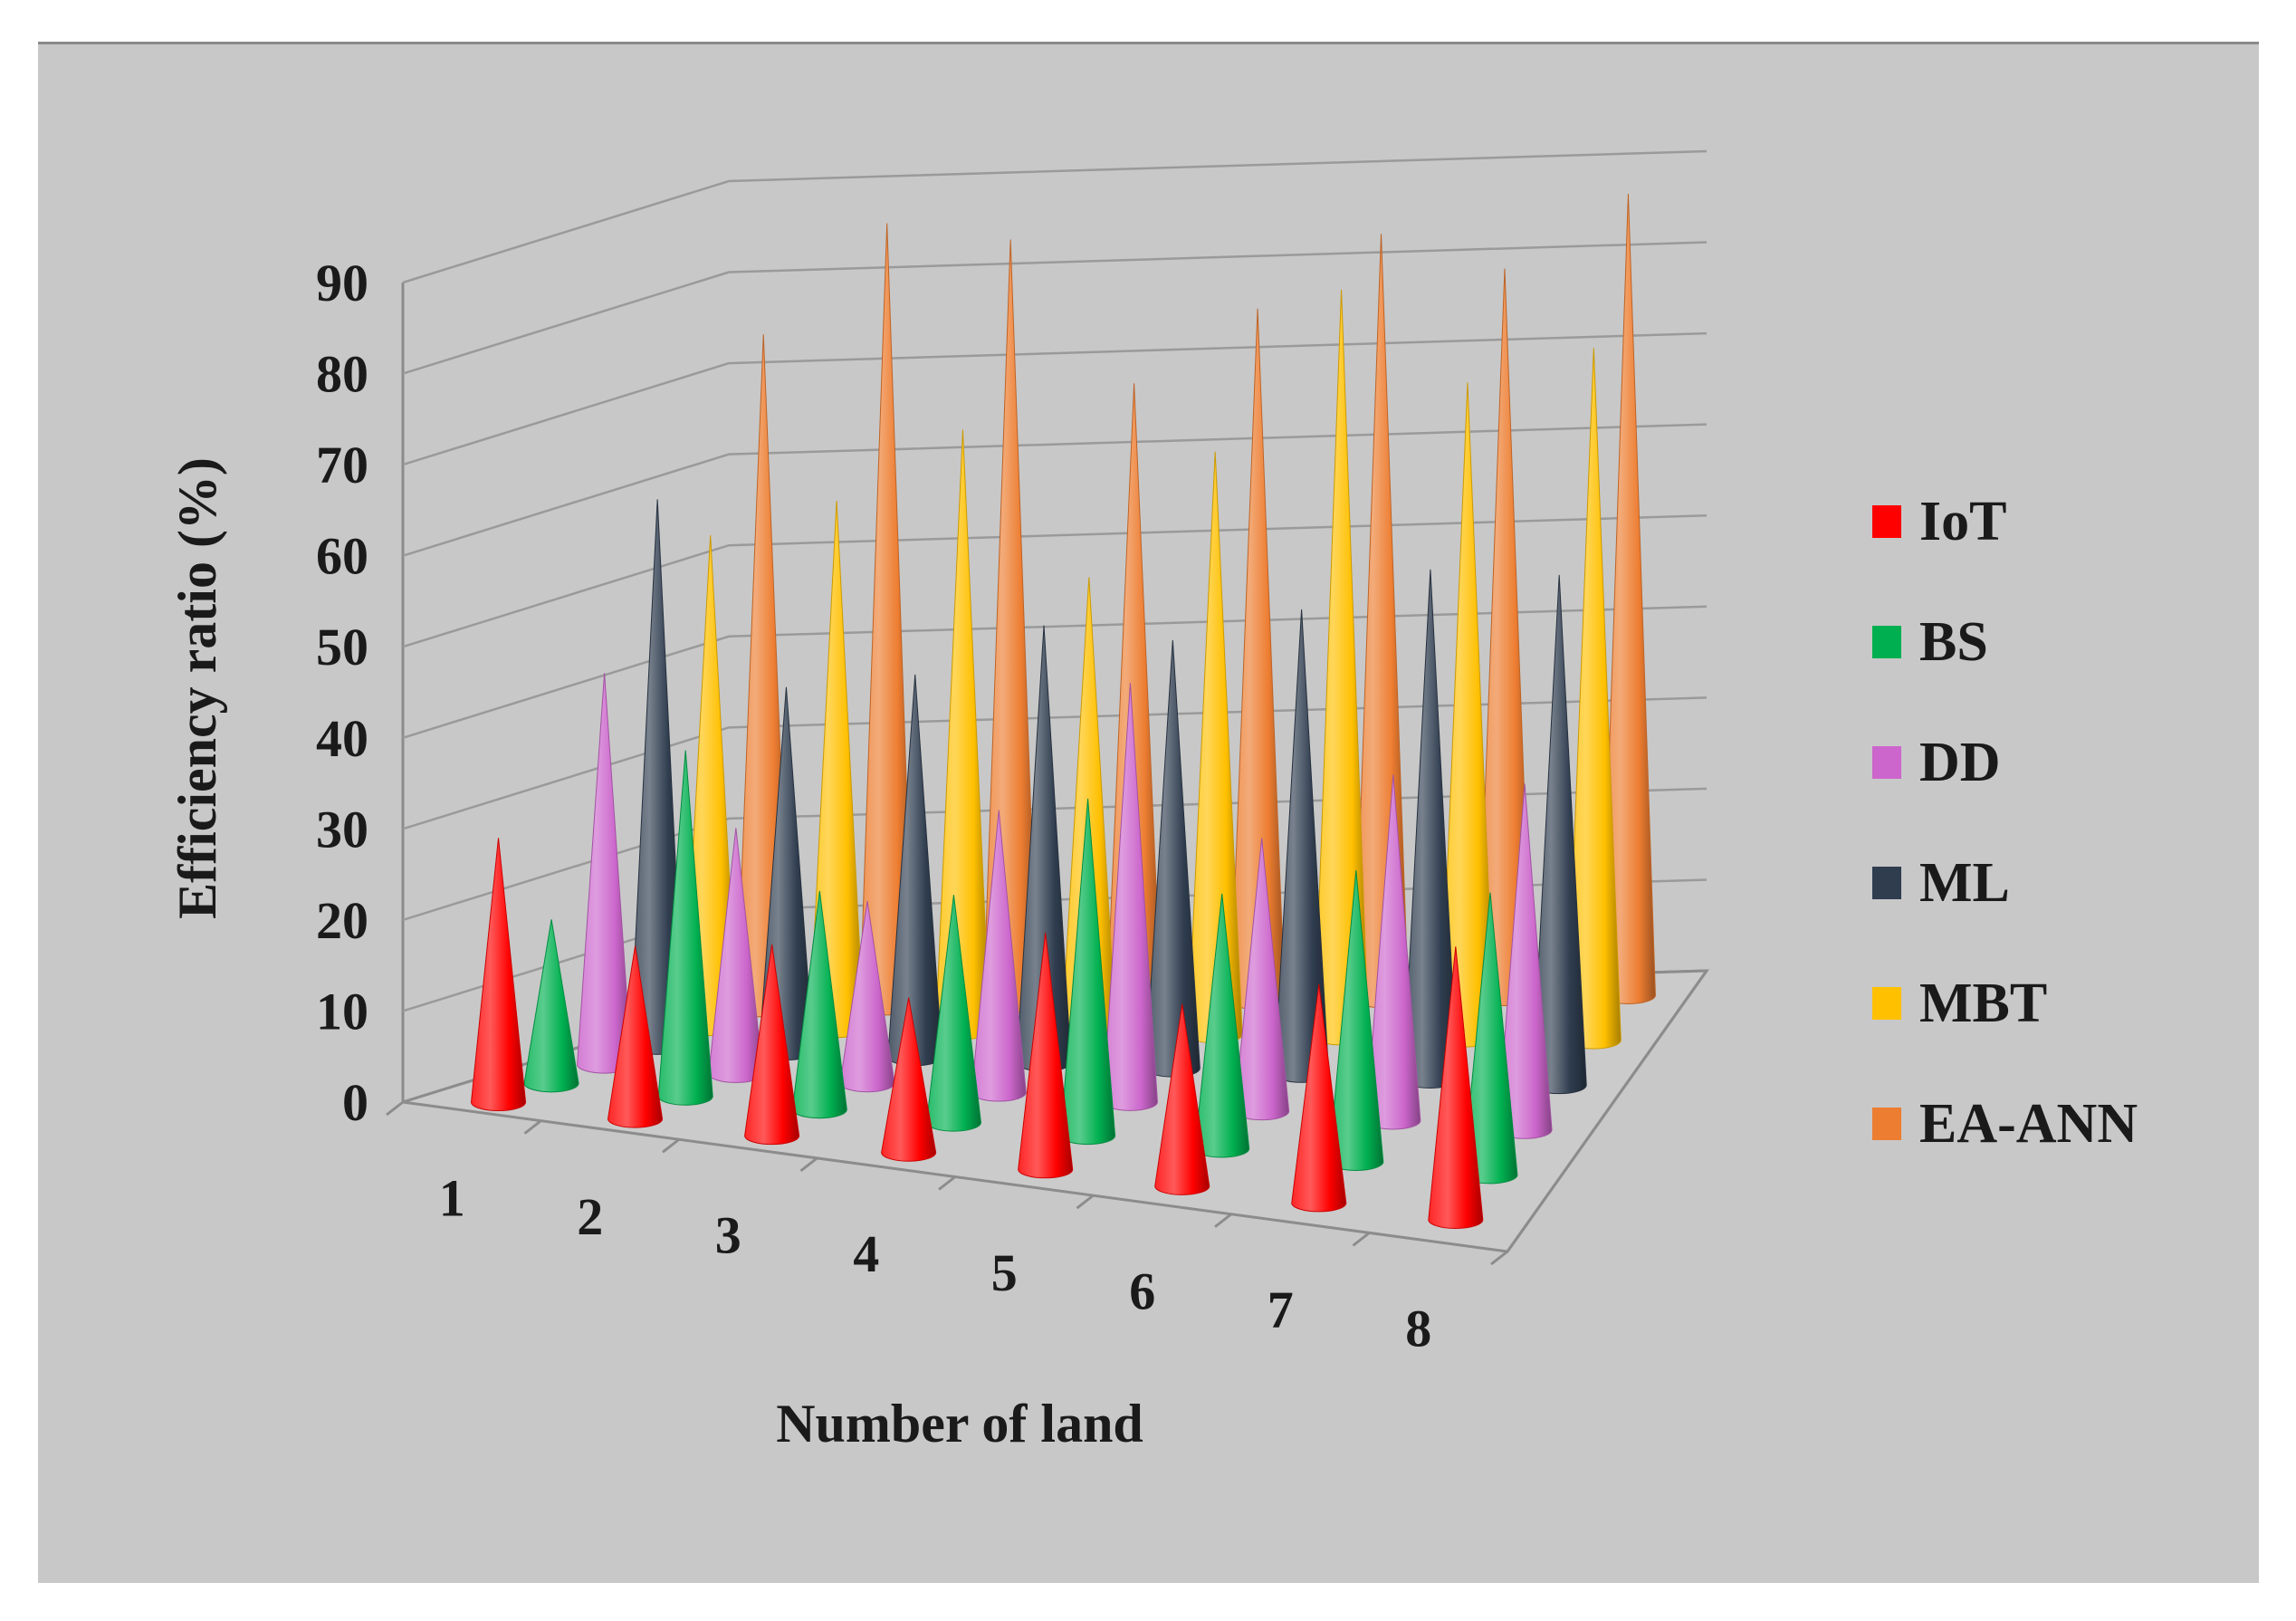 This screenshot has height=1621, width=2296. Describe the element at coordinates (1418, 1329) in the screenshot. I see `x-tick-label: 8` at that location.